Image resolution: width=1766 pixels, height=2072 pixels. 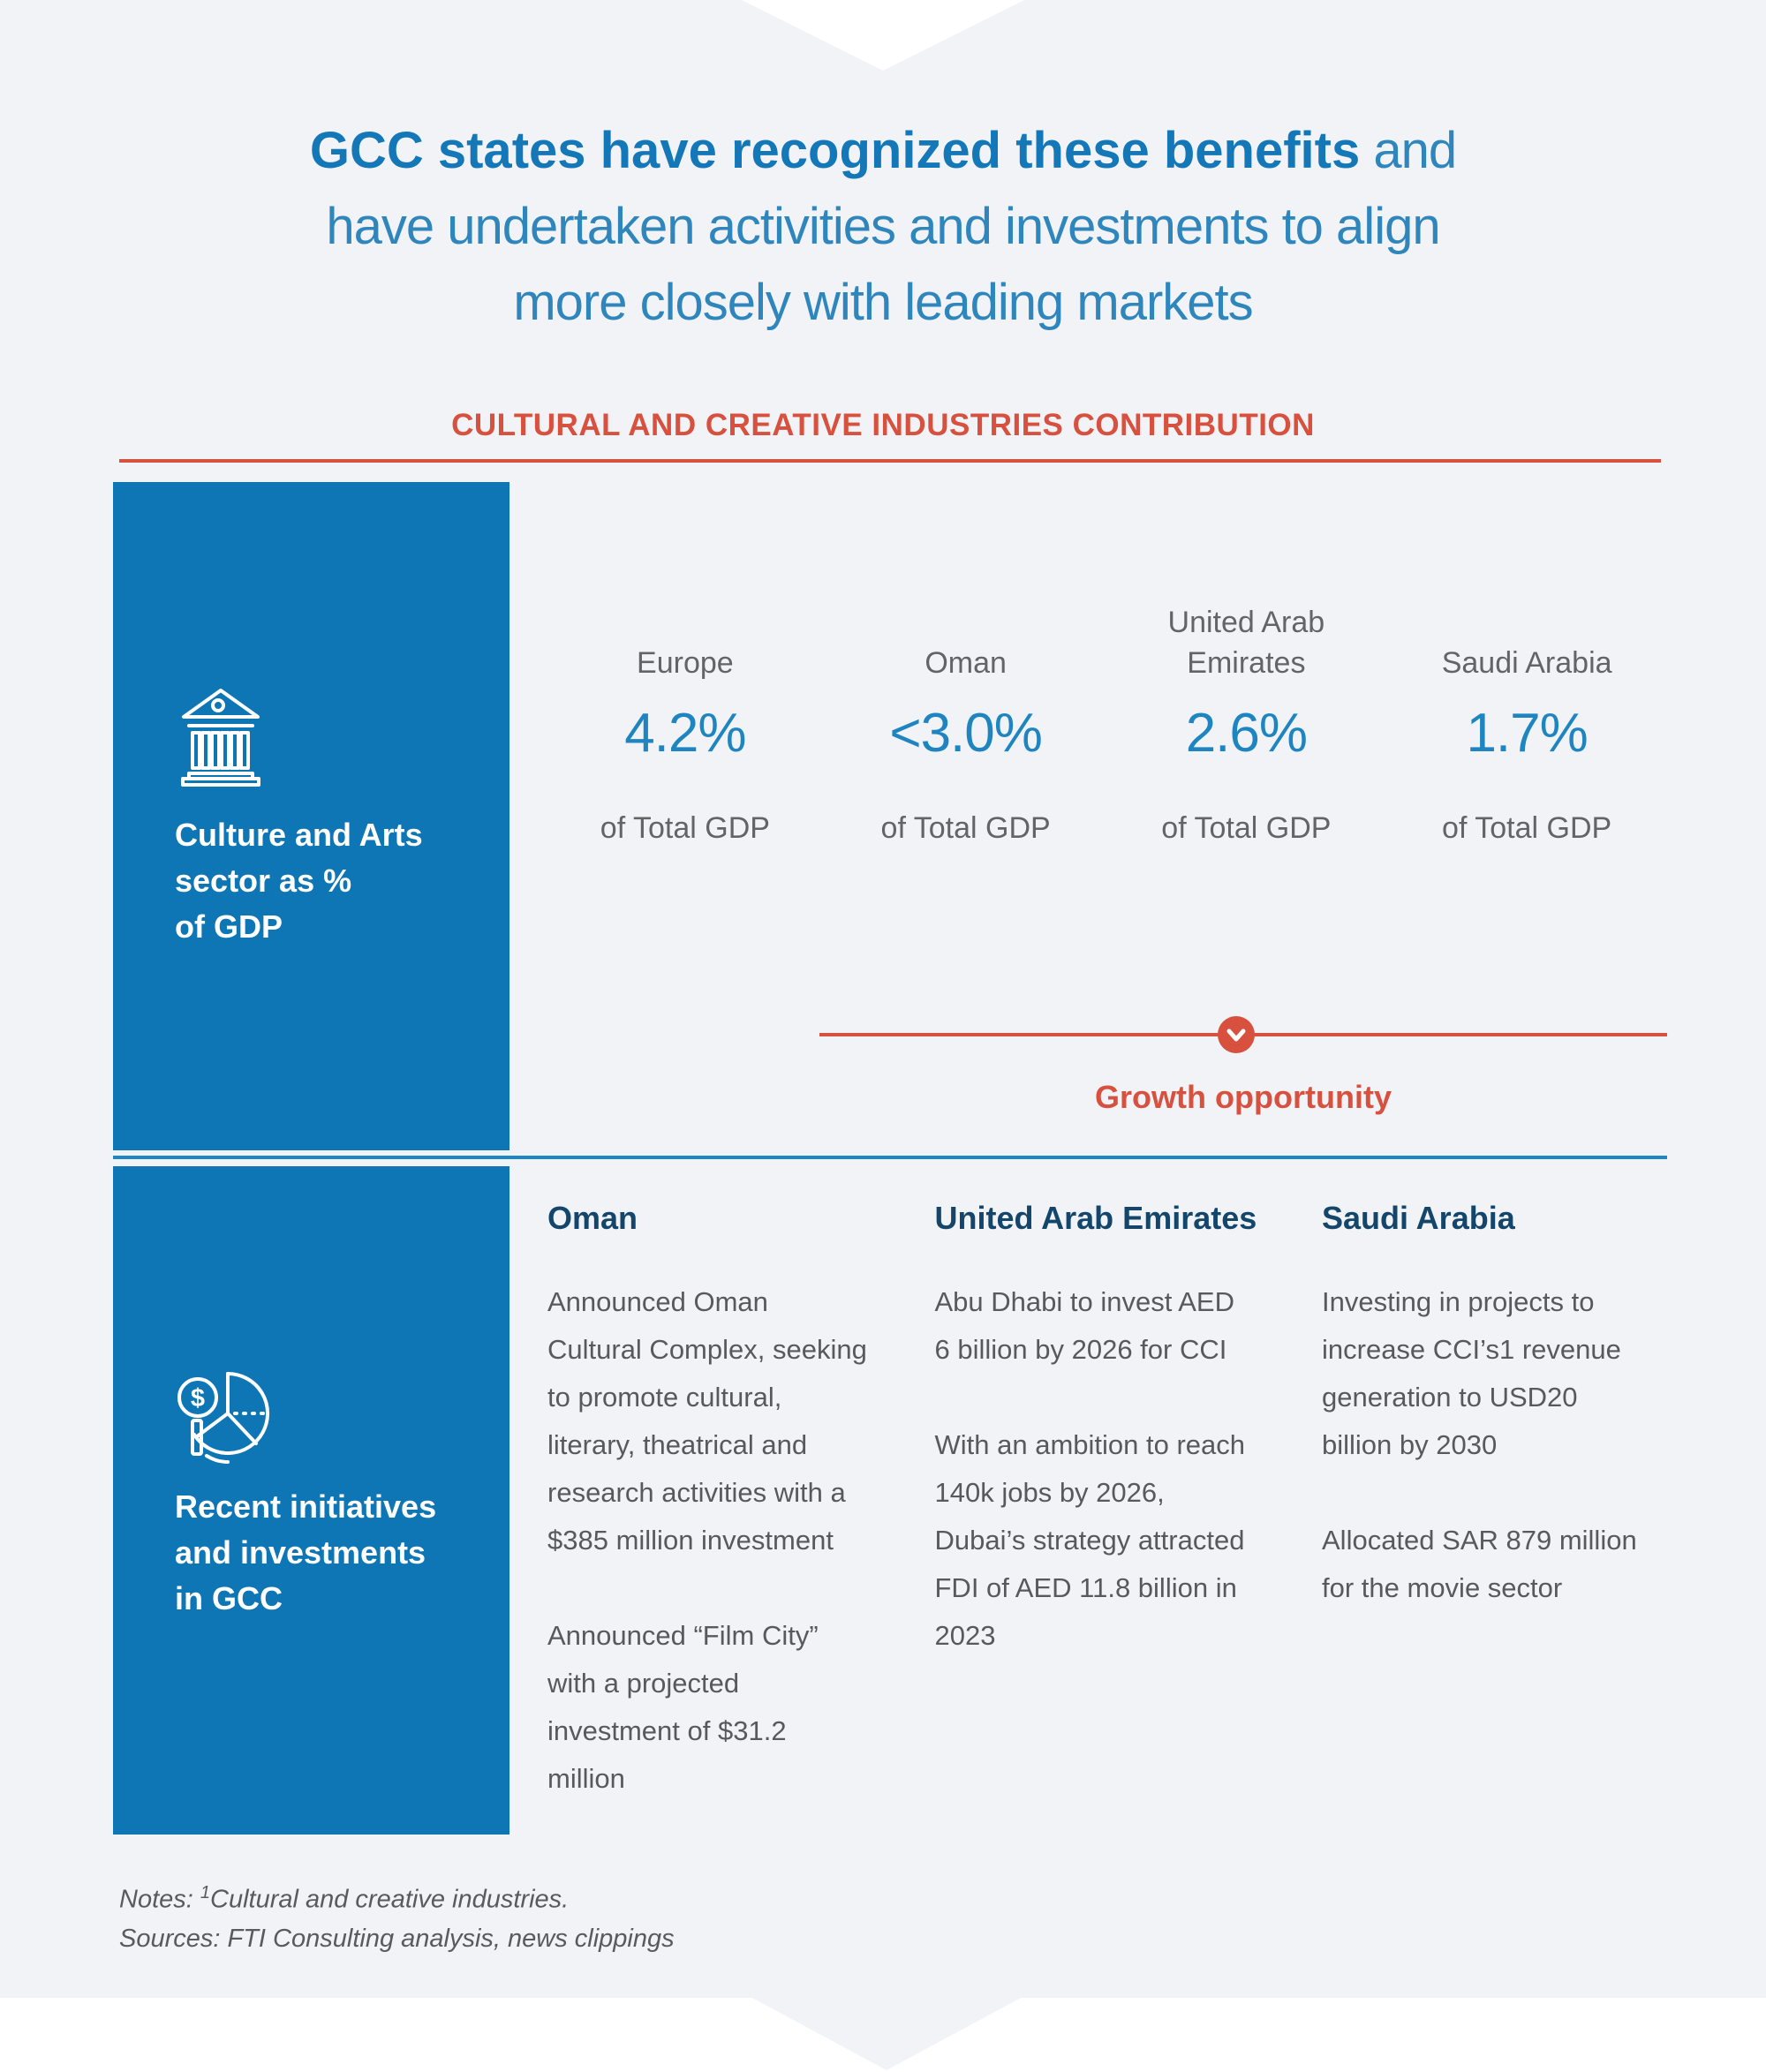 What do you see at coordinates (1527, 733) in the screenshot?
I see `stat-value: 1.7%` at bounding box center [1527, 733].